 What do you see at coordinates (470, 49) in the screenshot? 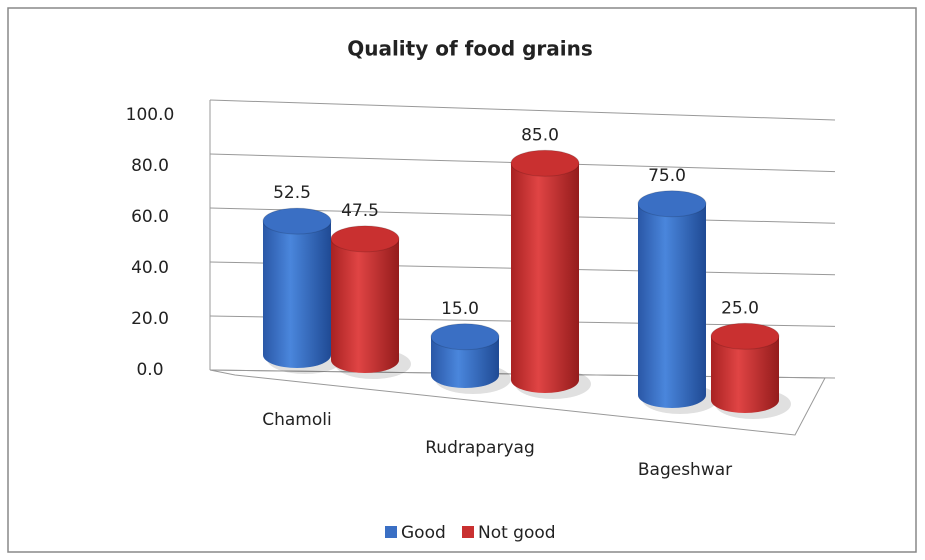
I see `chart-title: Quality of food grains` at bounding box center [470, 49].